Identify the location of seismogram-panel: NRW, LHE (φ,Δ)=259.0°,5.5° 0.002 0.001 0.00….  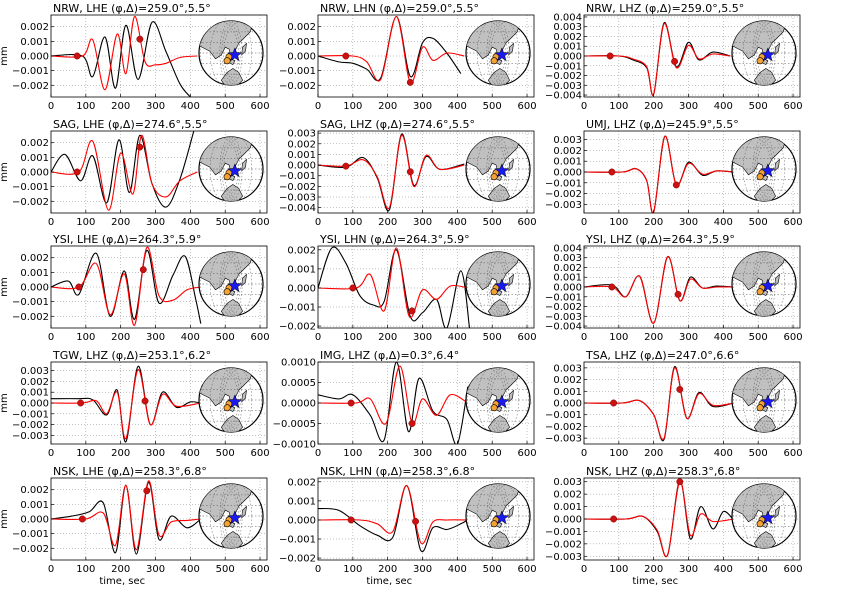
(135, 57).